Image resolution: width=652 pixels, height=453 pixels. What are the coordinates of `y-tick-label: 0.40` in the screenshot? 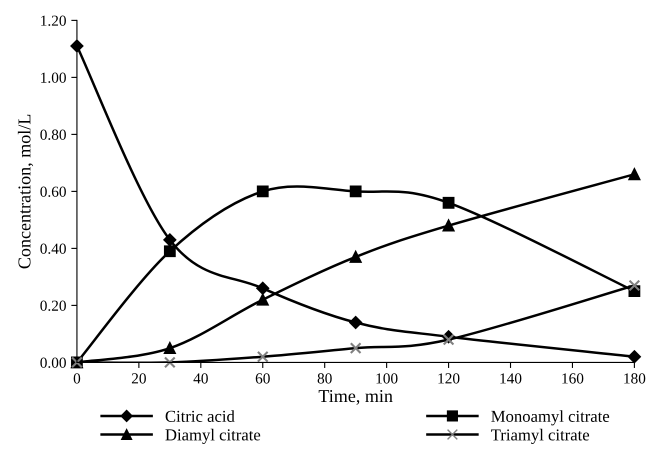 It's located at (53, 249).